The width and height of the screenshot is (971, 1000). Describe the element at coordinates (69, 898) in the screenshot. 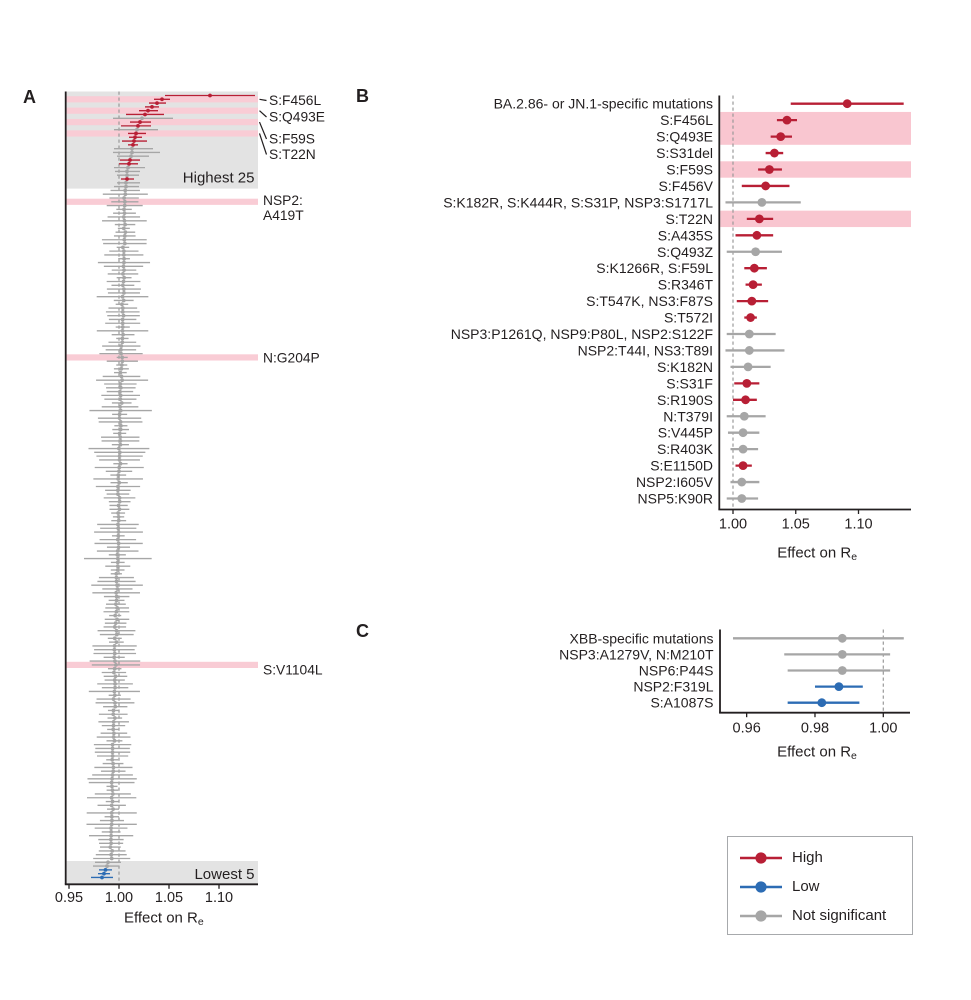

I see `x-axis-tick-label: 0.95` at that location.